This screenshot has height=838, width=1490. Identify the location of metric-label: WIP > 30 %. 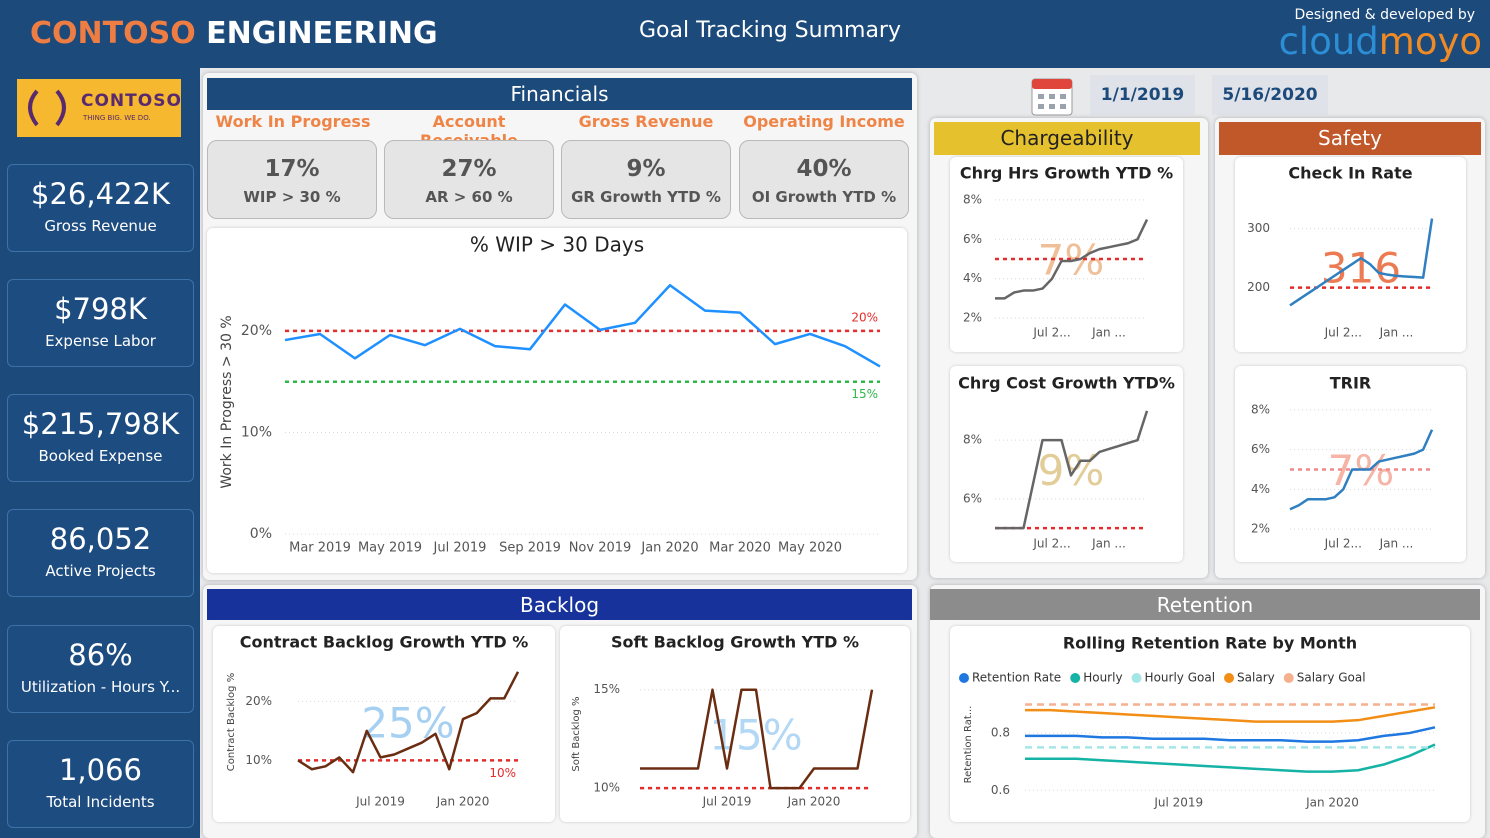
(292, 197).